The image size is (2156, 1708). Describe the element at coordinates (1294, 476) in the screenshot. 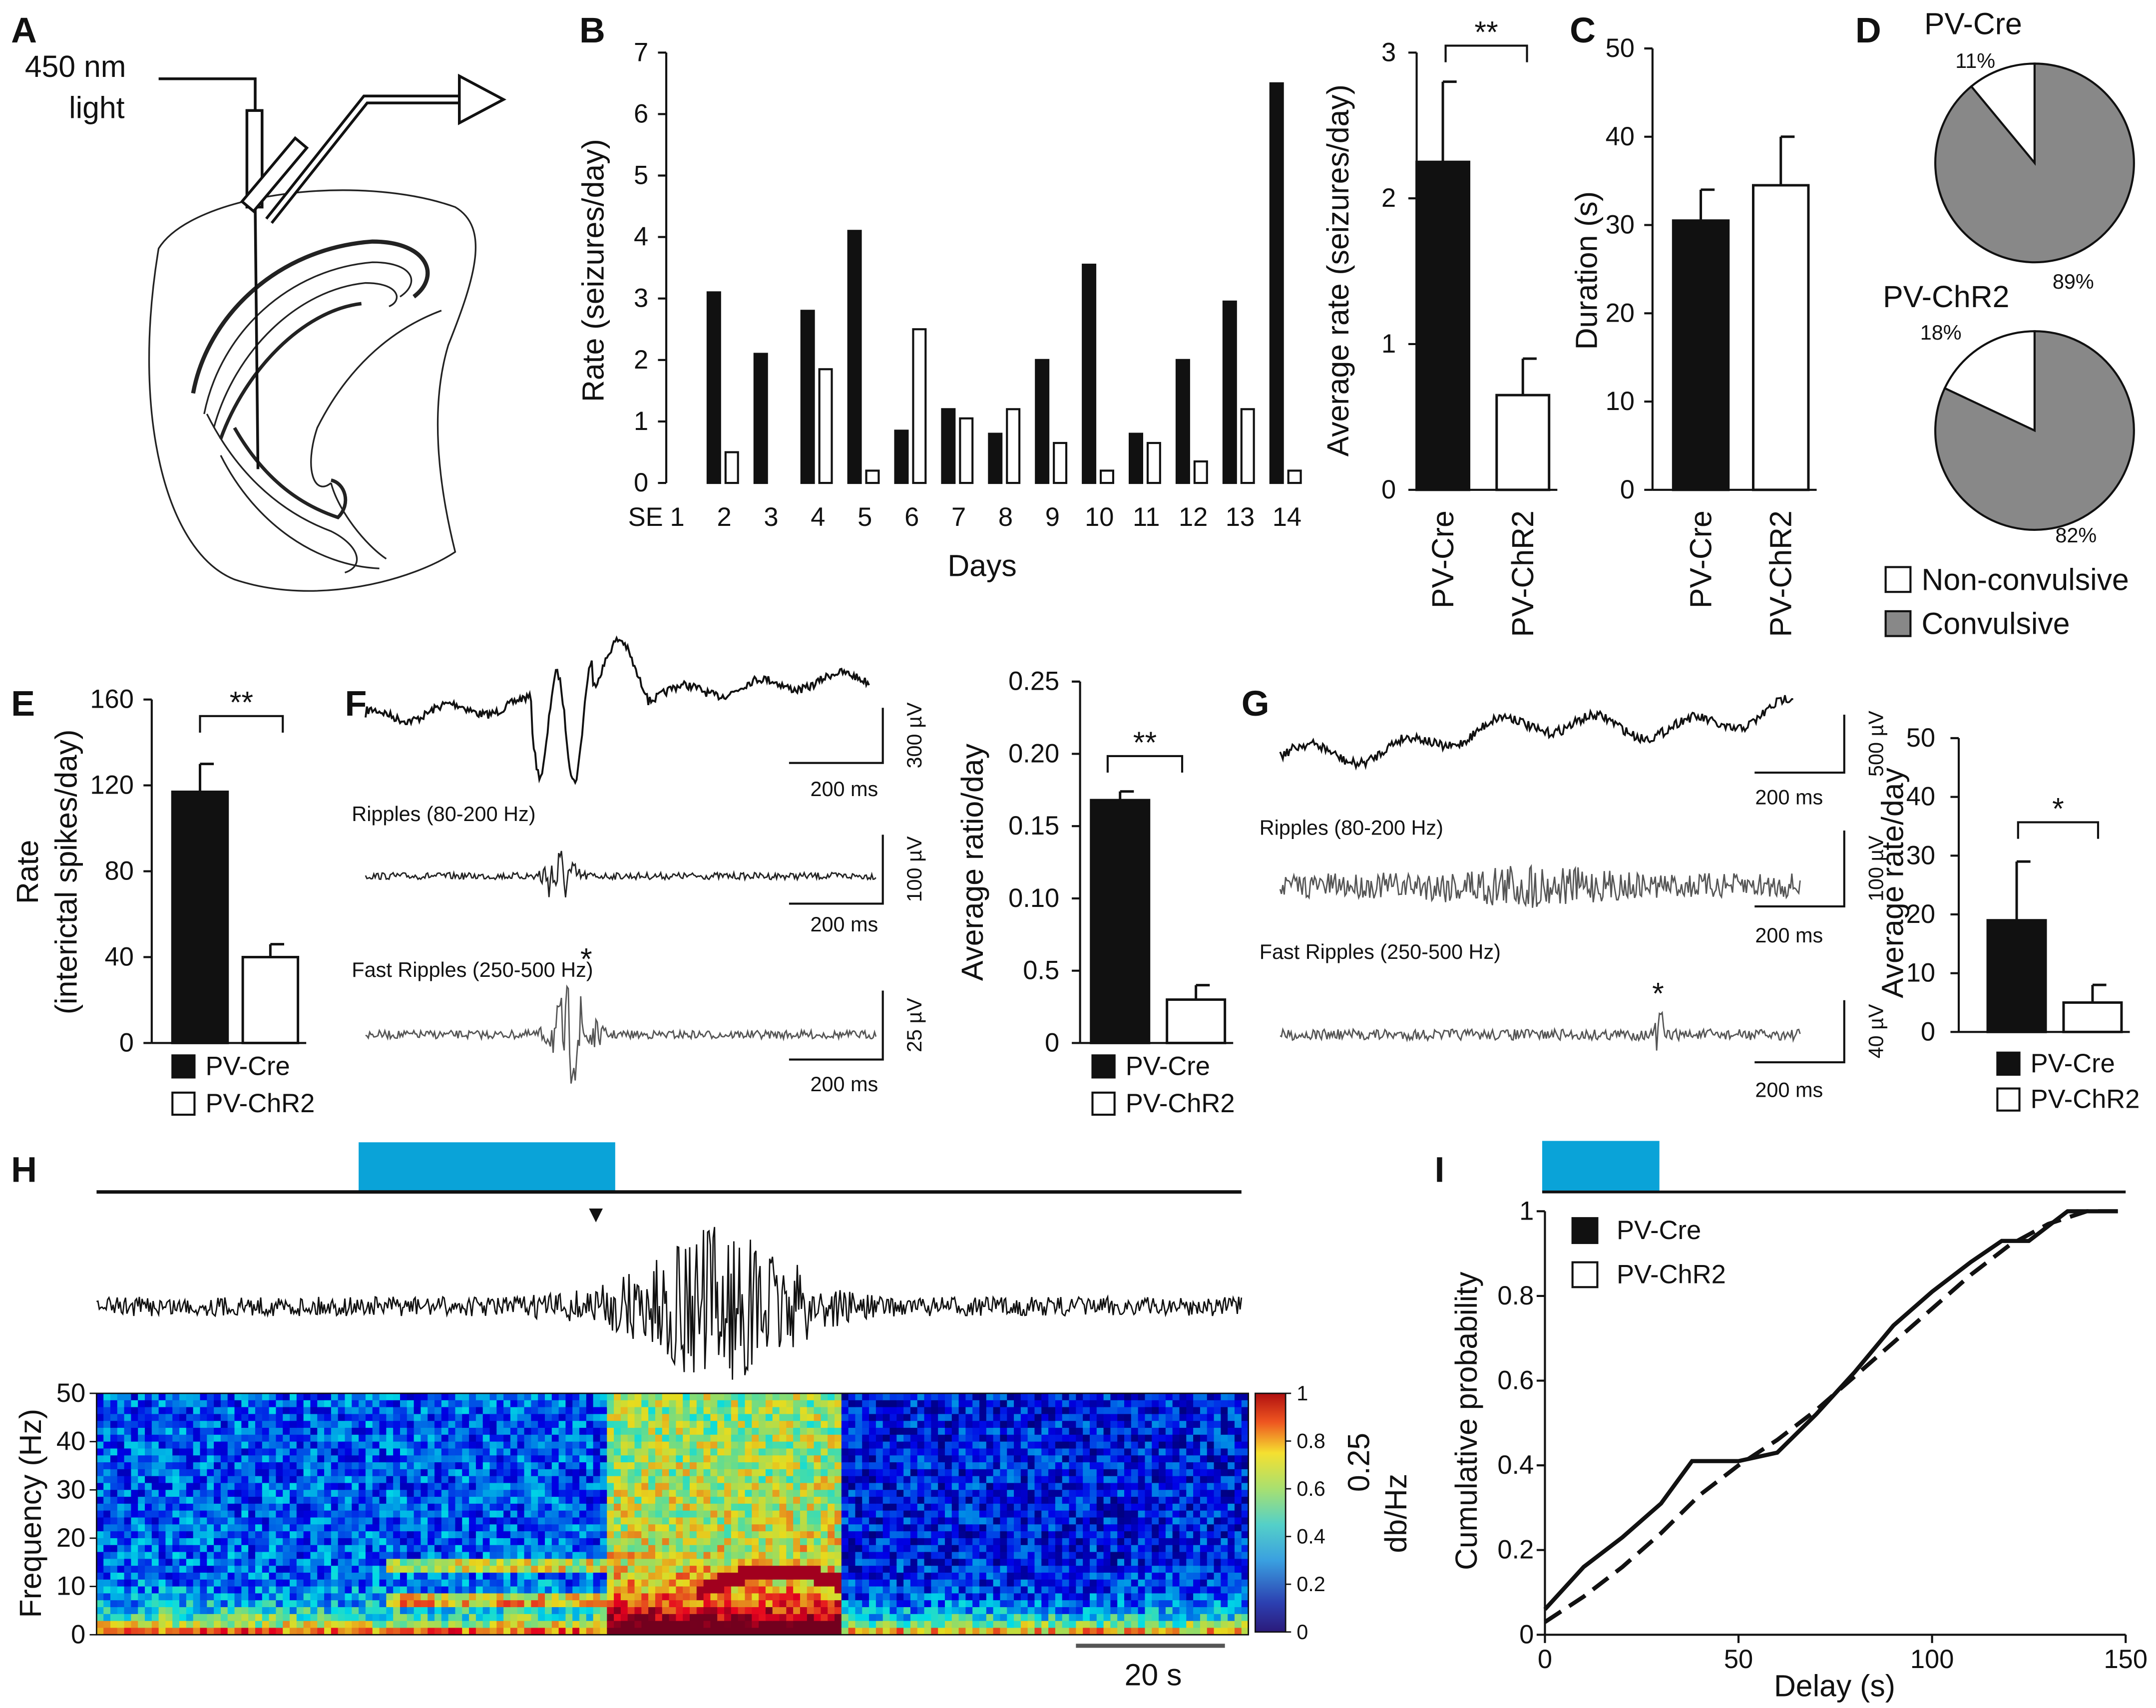

I see `bar` at that location.